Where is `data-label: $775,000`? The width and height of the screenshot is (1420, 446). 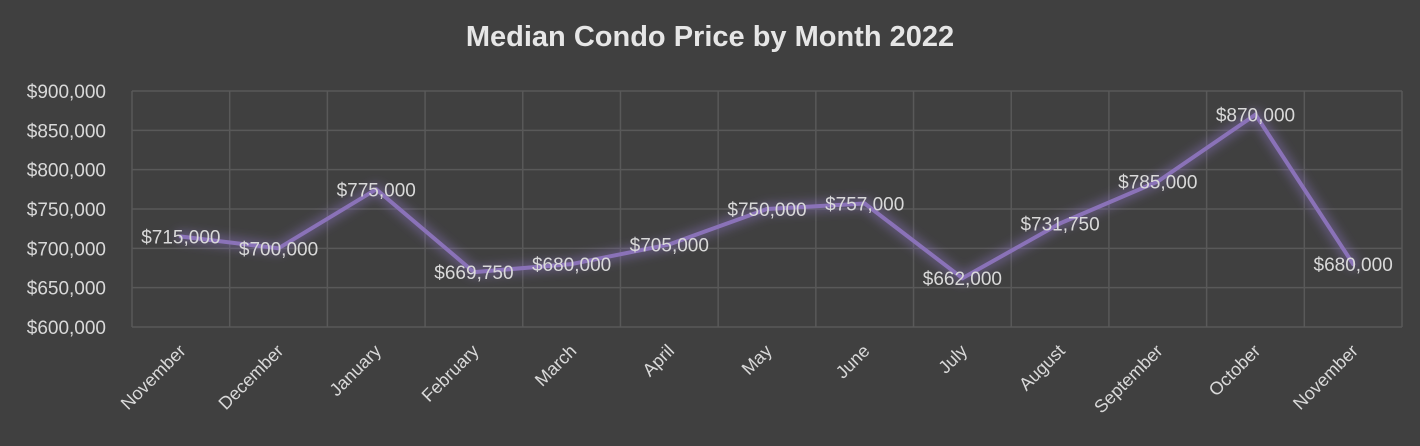 data-label: $775,000 is located at coordinates (376, 190).